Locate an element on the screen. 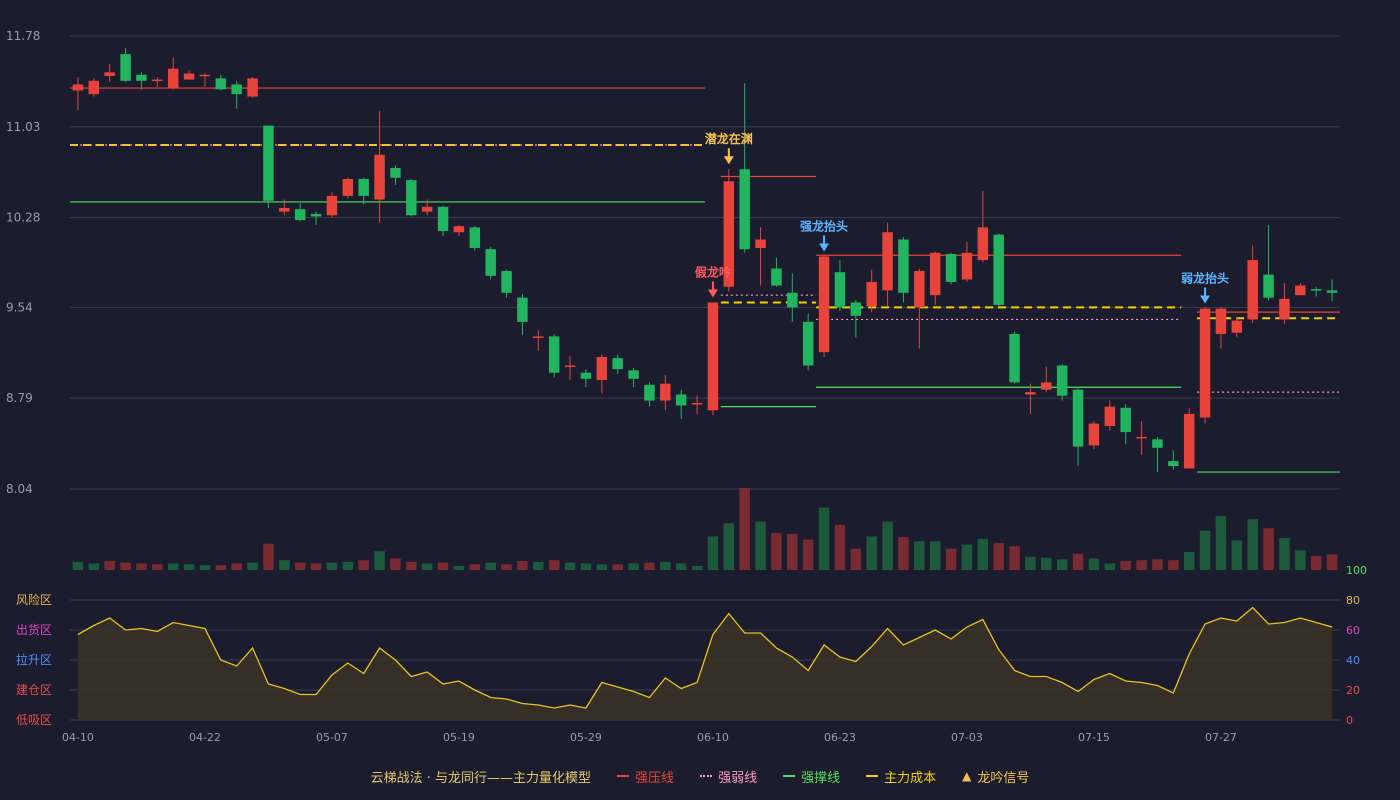 This screenshot has height=800, width=1400. legend-label-cost: 主力成本 is located at coordinates (910, 778).